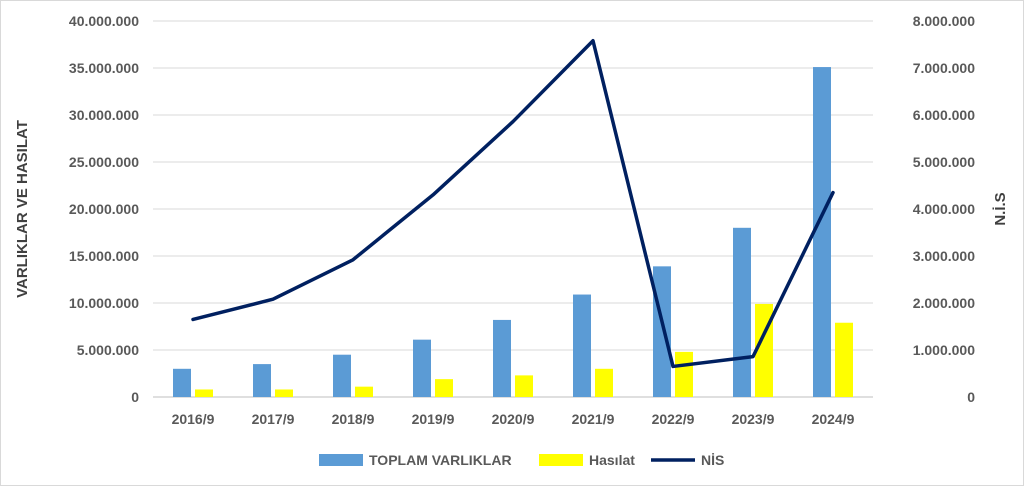 Image resolution: width=1024 pixels, height=490 pixels. What do you see at coordinates (944, 256) in the screenshot?
I see `y2-tick-label: 3.000.000` at bounding box center [944, 256].